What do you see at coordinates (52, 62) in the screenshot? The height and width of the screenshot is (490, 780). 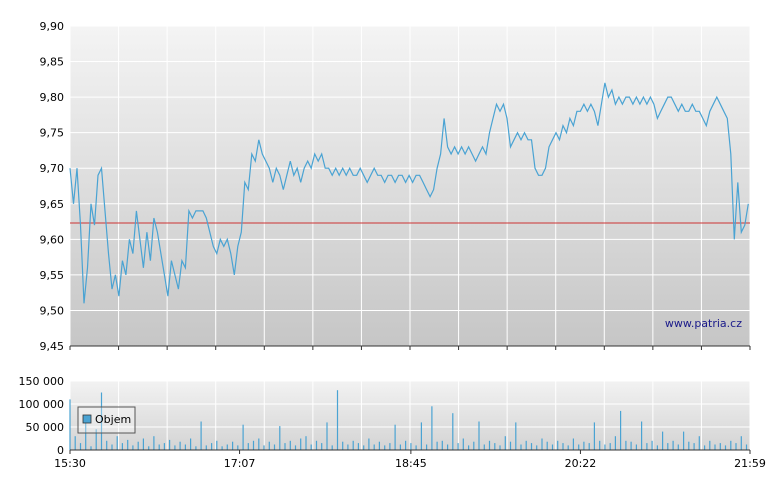 I see `price-y-tick-label: 9,85` at bounding box center [52, 62].